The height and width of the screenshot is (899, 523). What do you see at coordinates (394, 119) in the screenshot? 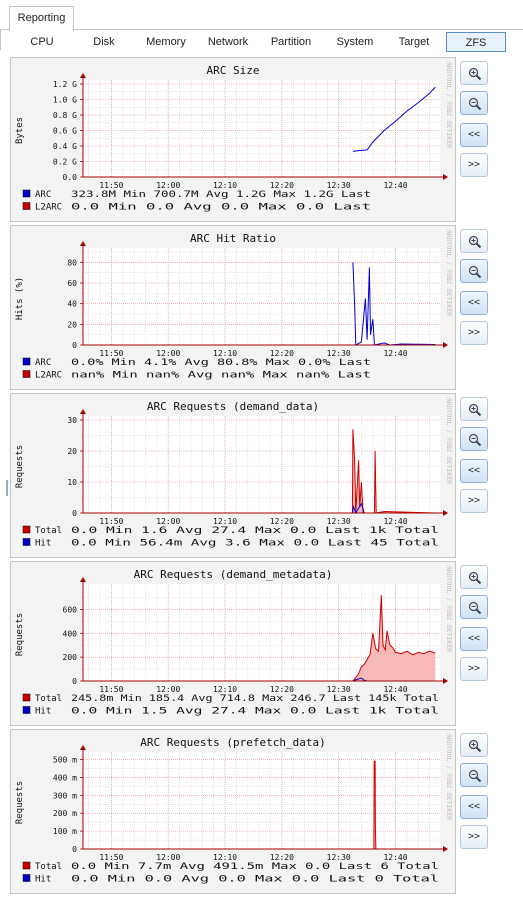
I see `series-line-arc` at bounding box center [394, 119].